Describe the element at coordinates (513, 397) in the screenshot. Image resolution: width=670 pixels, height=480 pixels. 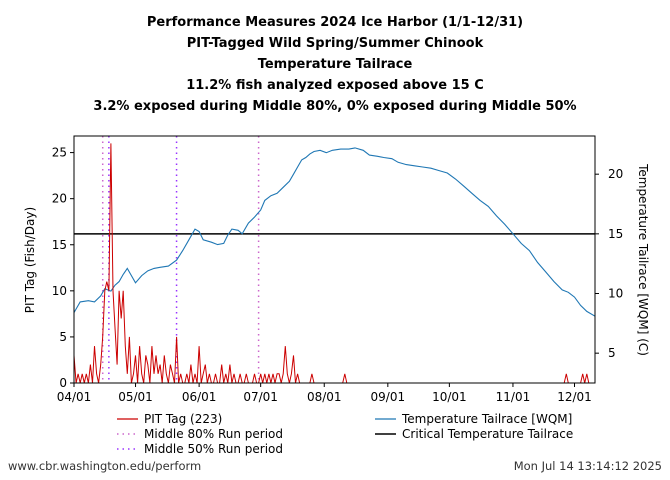
I see `x-tick-label: 11/01` at that location.